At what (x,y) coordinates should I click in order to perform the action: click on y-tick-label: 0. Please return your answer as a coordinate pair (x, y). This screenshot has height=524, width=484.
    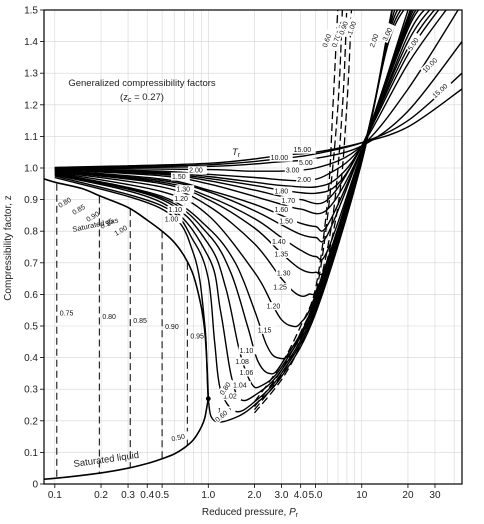
    Looking at the image, I should click on (35, 485).